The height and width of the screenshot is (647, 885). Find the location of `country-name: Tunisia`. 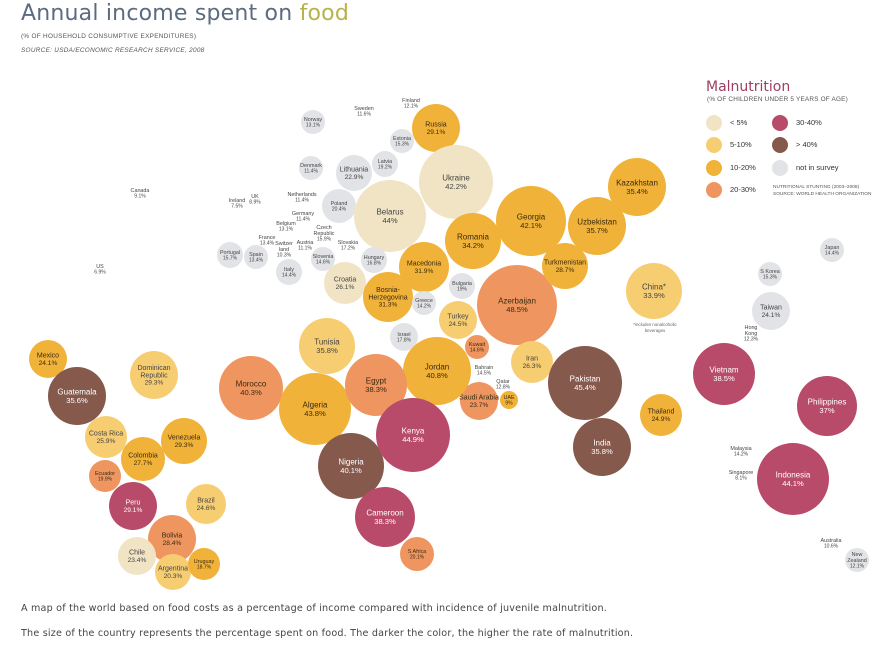

country-name: Tunisia is located at coordinates (327, 341).